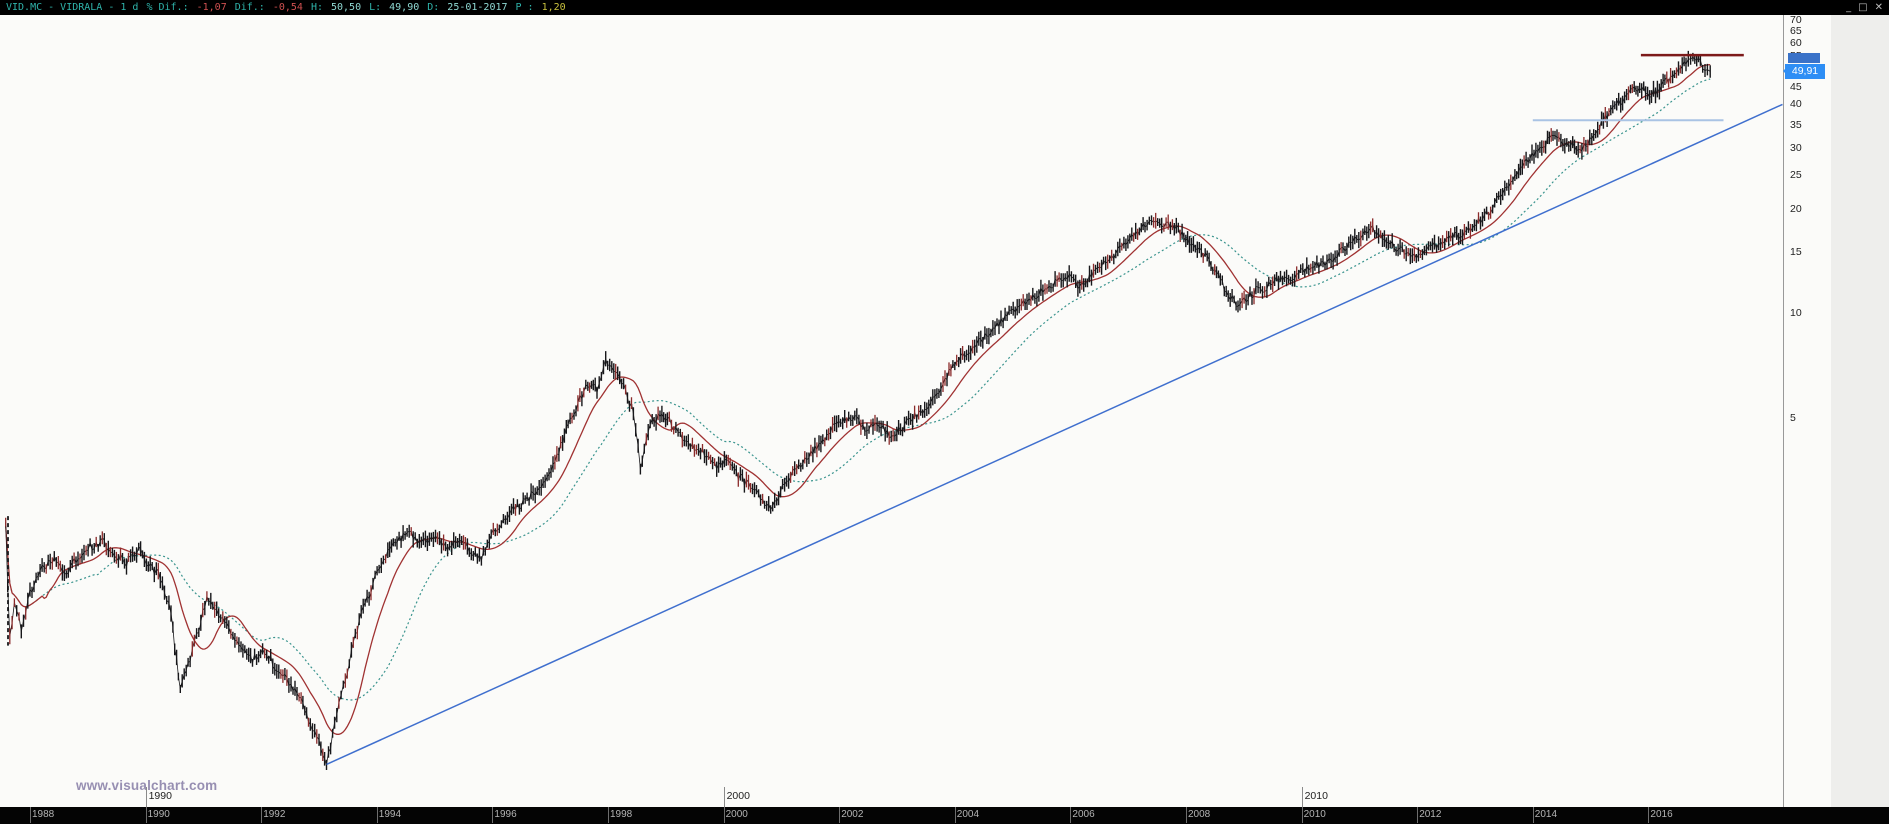 The image size is (1889, 824). I want to click on info-segment: D:, so click(433, 7).